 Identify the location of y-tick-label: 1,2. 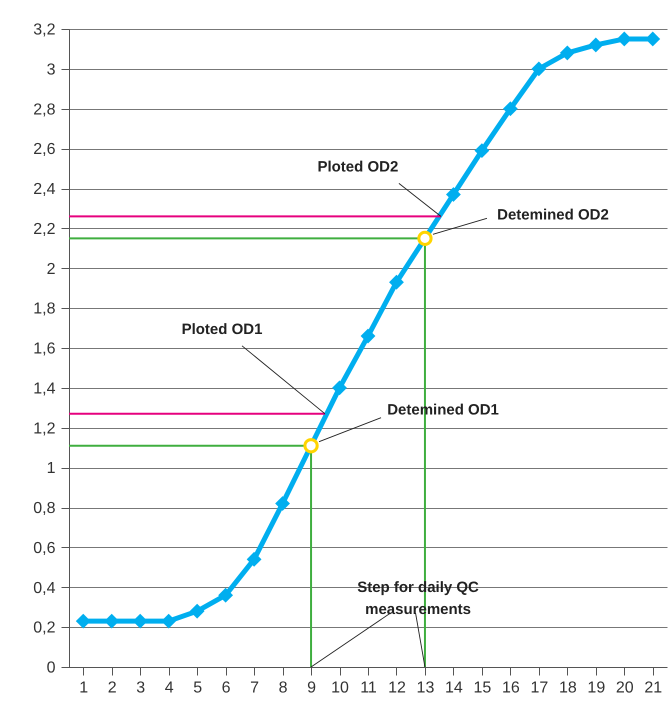
(44, 429).